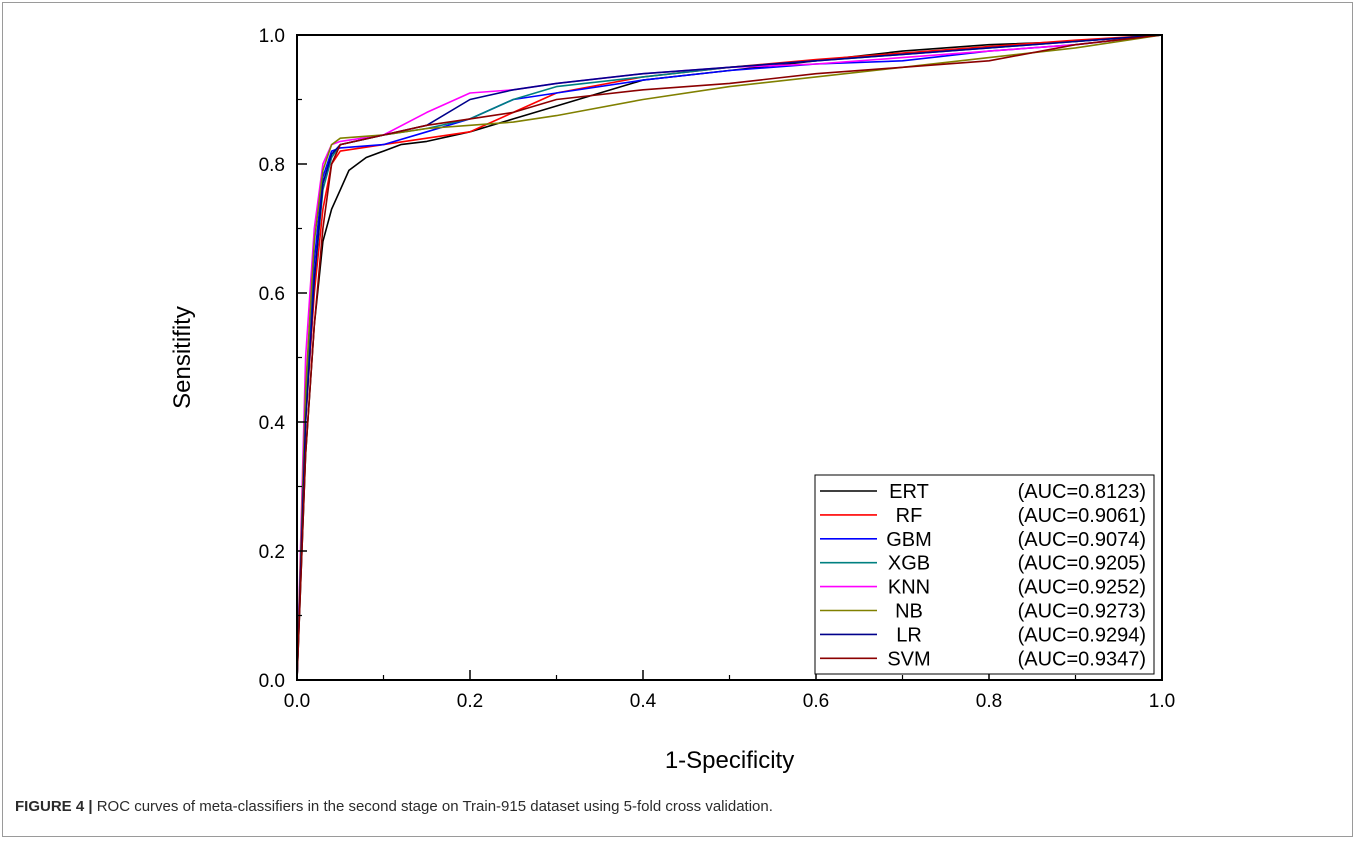 Image resolution: width=1357 pixels, height=841 pixels. What do you see at coordinates (1082, 612) in the screenshot?
I see `legend-auc-nb: (AUC=0.9273)` at bounding box center [1082, 612].